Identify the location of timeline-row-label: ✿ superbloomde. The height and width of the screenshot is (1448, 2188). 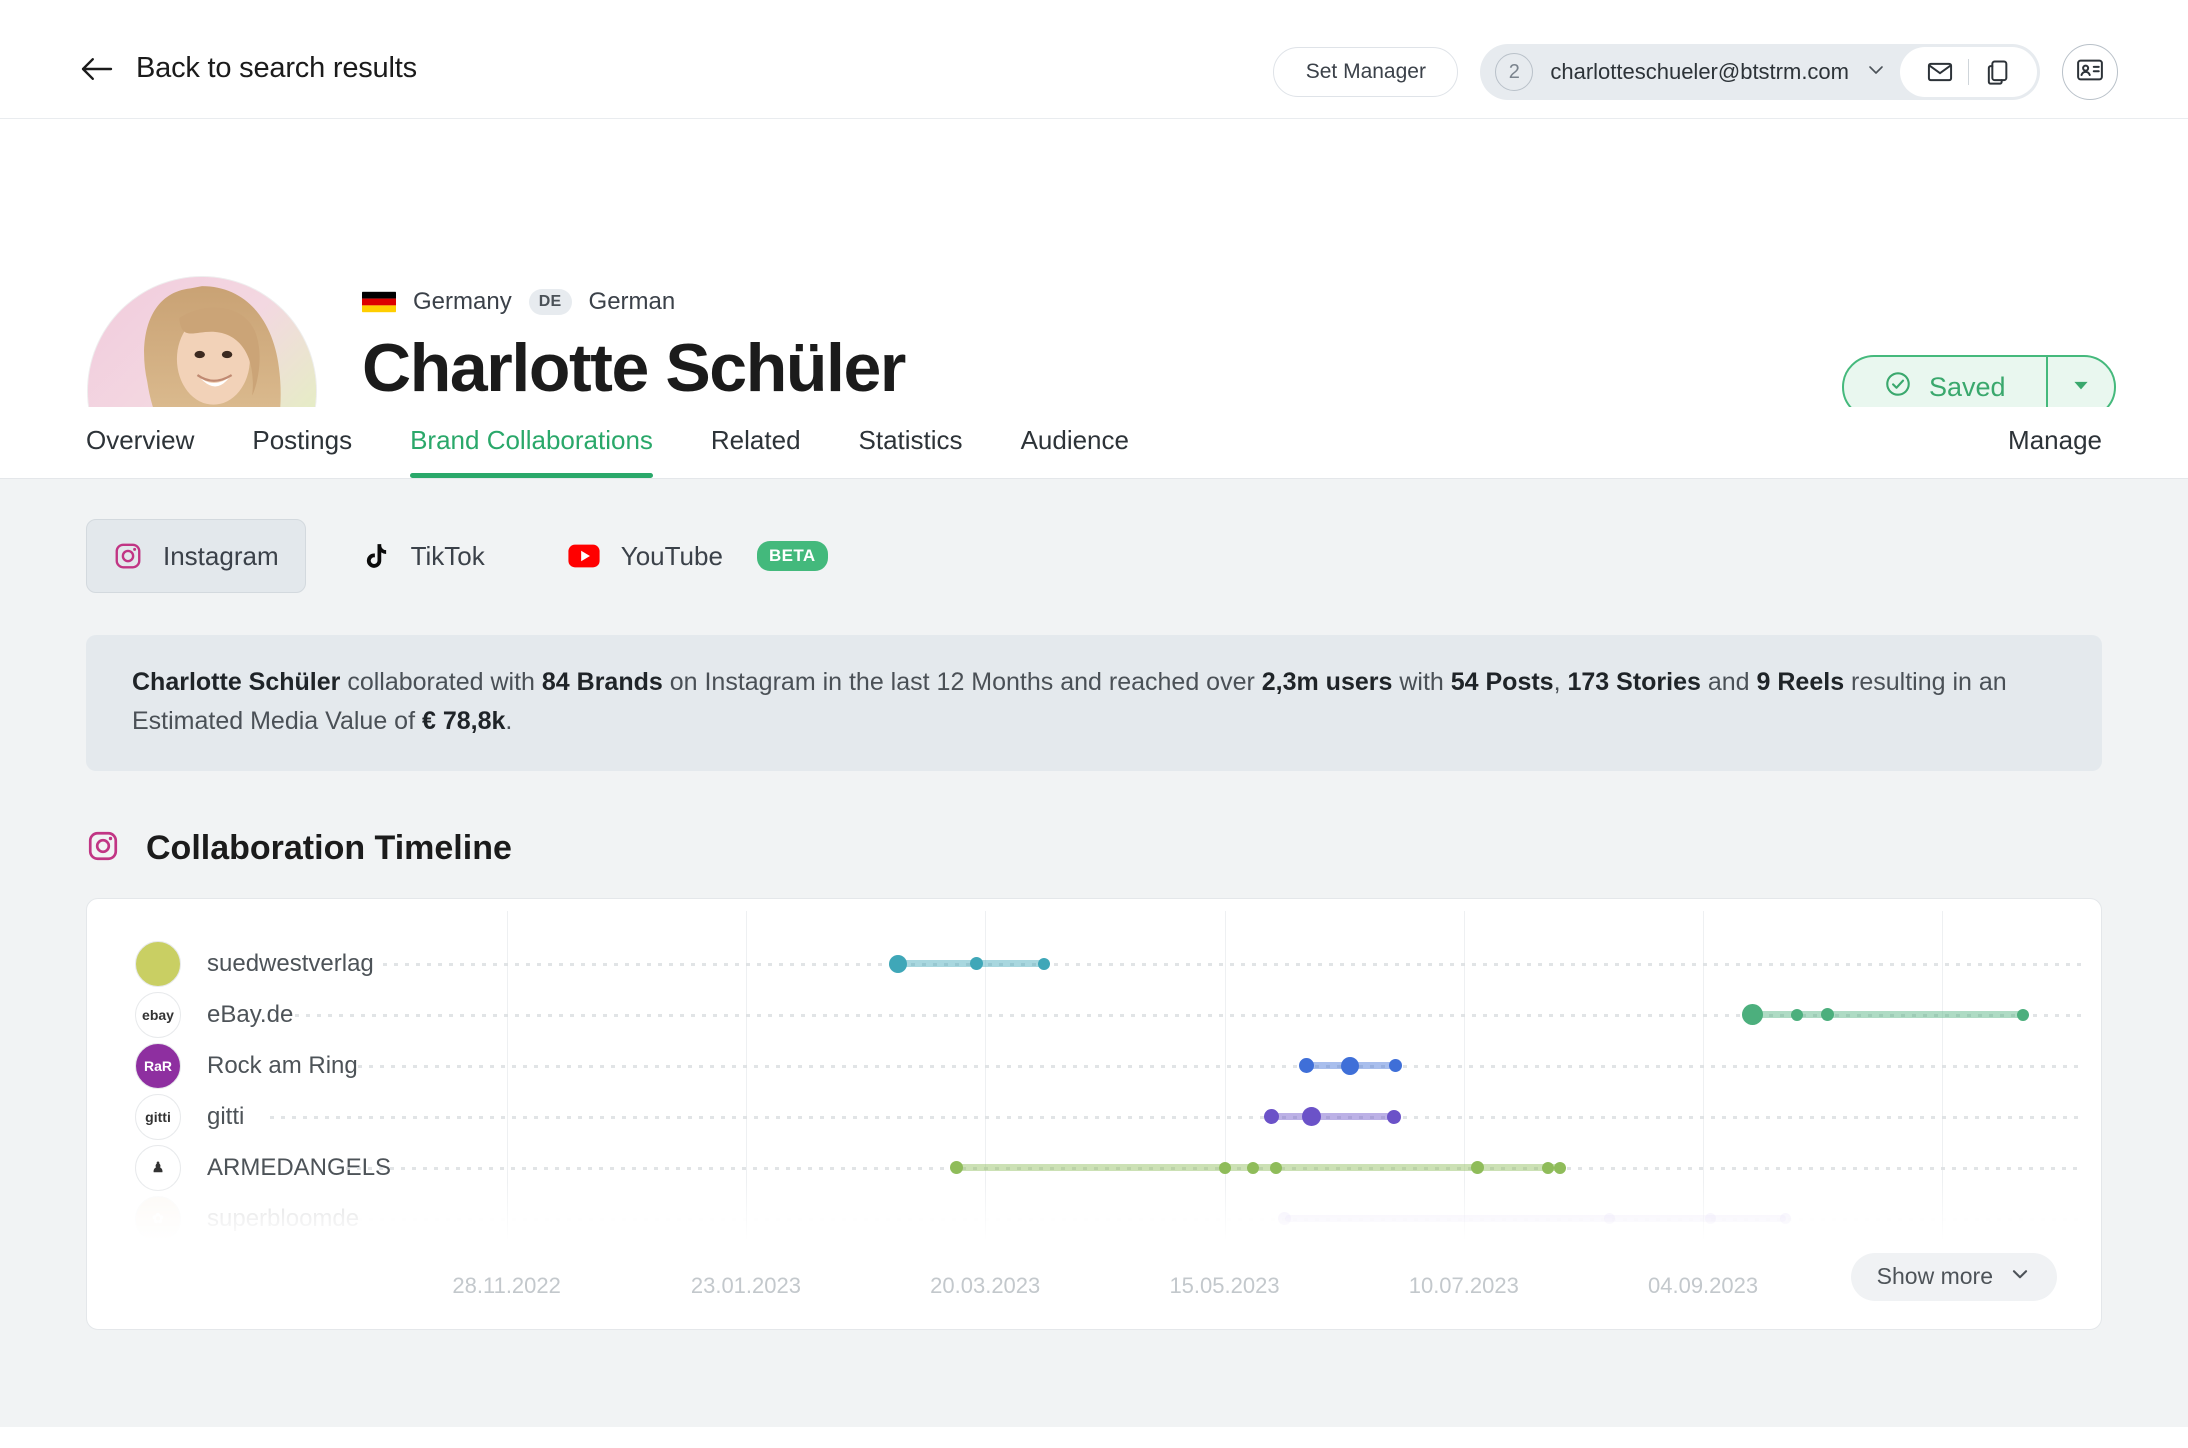
(247, 1219).